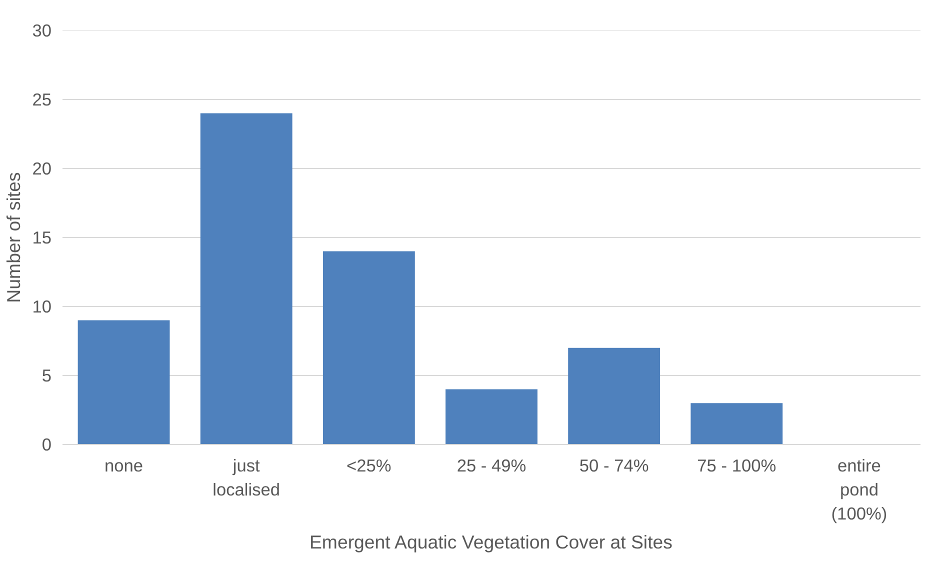  Describe the element at coordinates (42, 306) in the screenshot. I see `y-tick-label: 10` at that location.